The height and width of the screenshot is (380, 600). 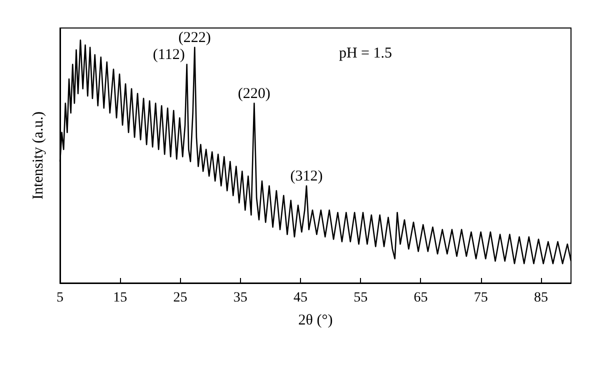 What do you see at coordinates (365, 54) in the screenshot?
I see `annotation: pH = 1.5` at bounding box center [365, 54].